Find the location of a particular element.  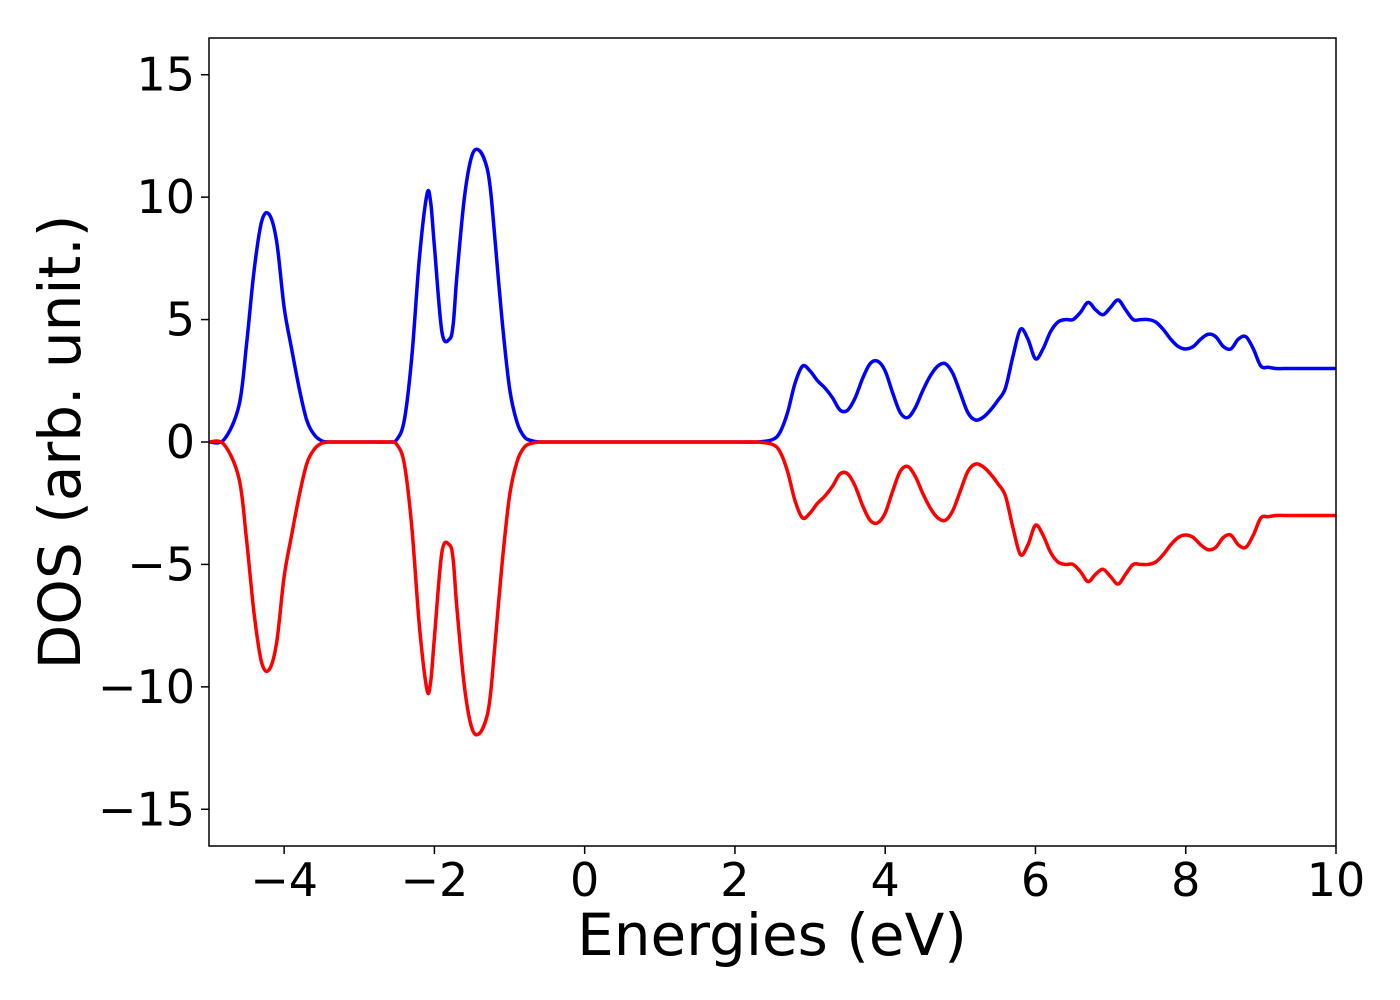

y-tick-label: 5 is located at coordinates (180, 320).